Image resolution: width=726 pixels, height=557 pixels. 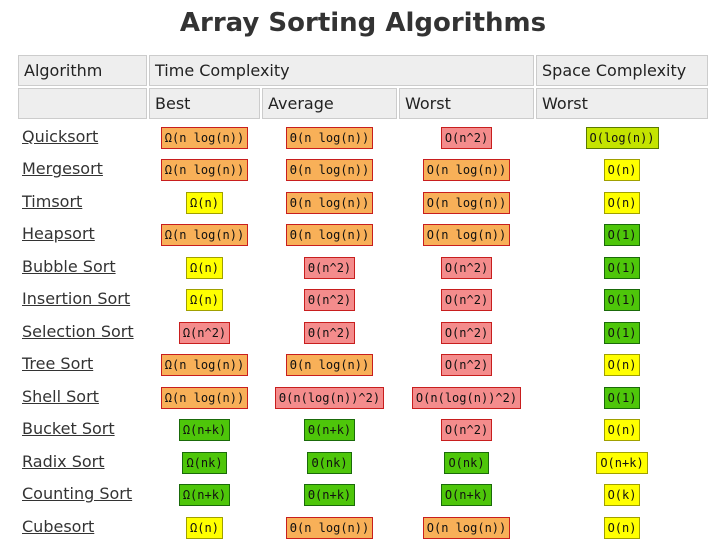 I want to click on algorithm-cell: Cubesort, so click(x=82, y=526).